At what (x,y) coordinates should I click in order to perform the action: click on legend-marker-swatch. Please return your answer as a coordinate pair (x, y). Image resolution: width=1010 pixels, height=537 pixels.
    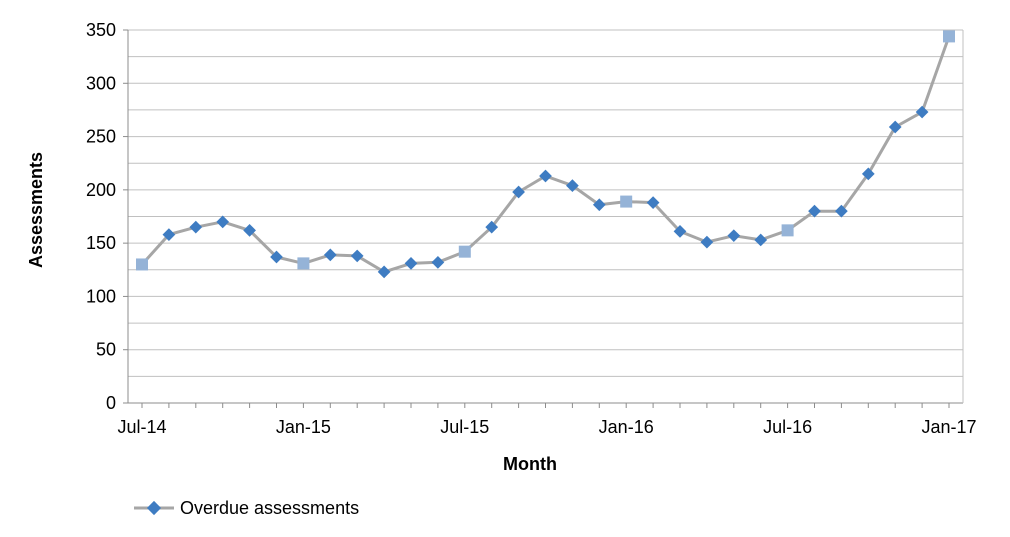
    Looking at the image, I should click on (154, 508).